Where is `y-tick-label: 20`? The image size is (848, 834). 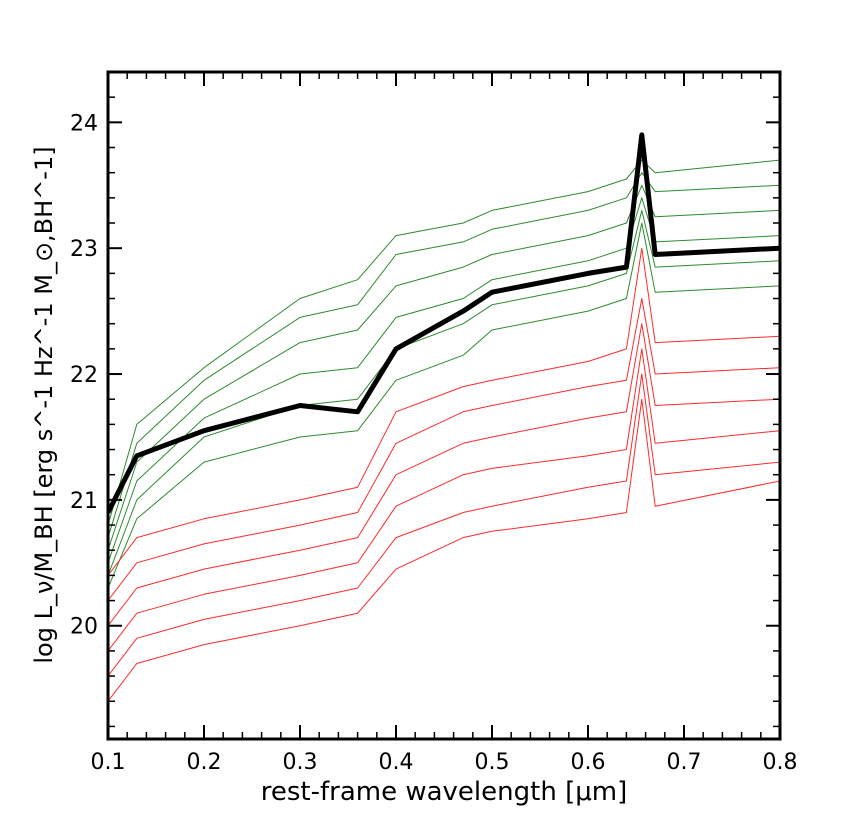
y-tick-label: 20 is located at coordinates (84, 627).